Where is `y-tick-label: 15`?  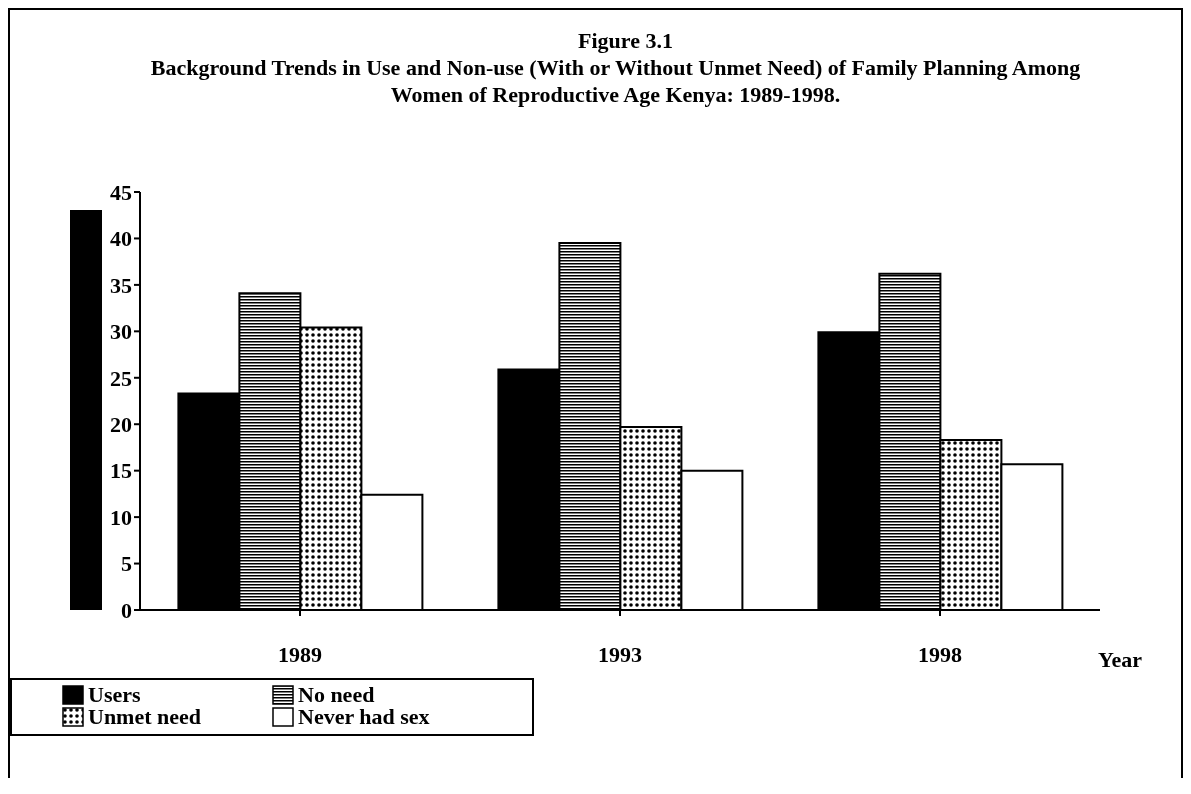 y-tick-label: 15 is located at coordinates (121, 471).